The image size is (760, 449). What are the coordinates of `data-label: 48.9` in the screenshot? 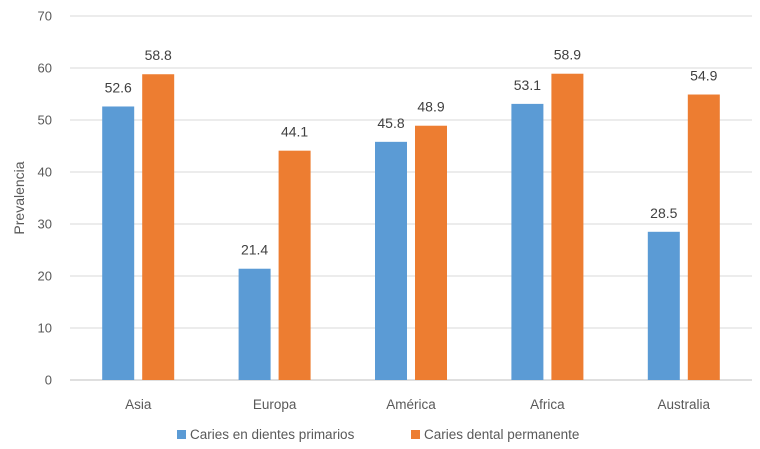 It's located at (430, 107).